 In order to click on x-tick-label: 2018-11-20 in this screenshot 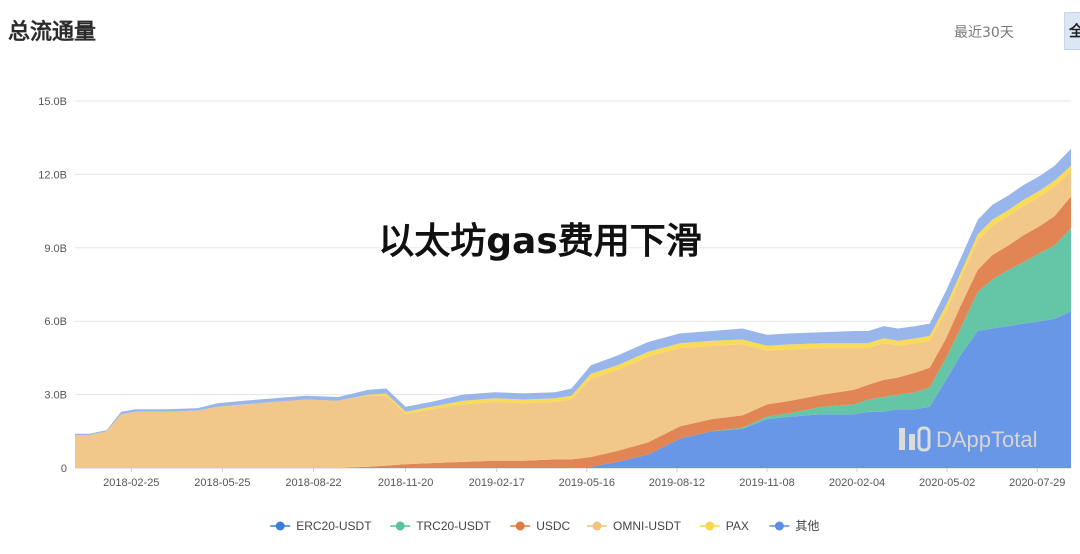, I will do `click(405, 483)`.